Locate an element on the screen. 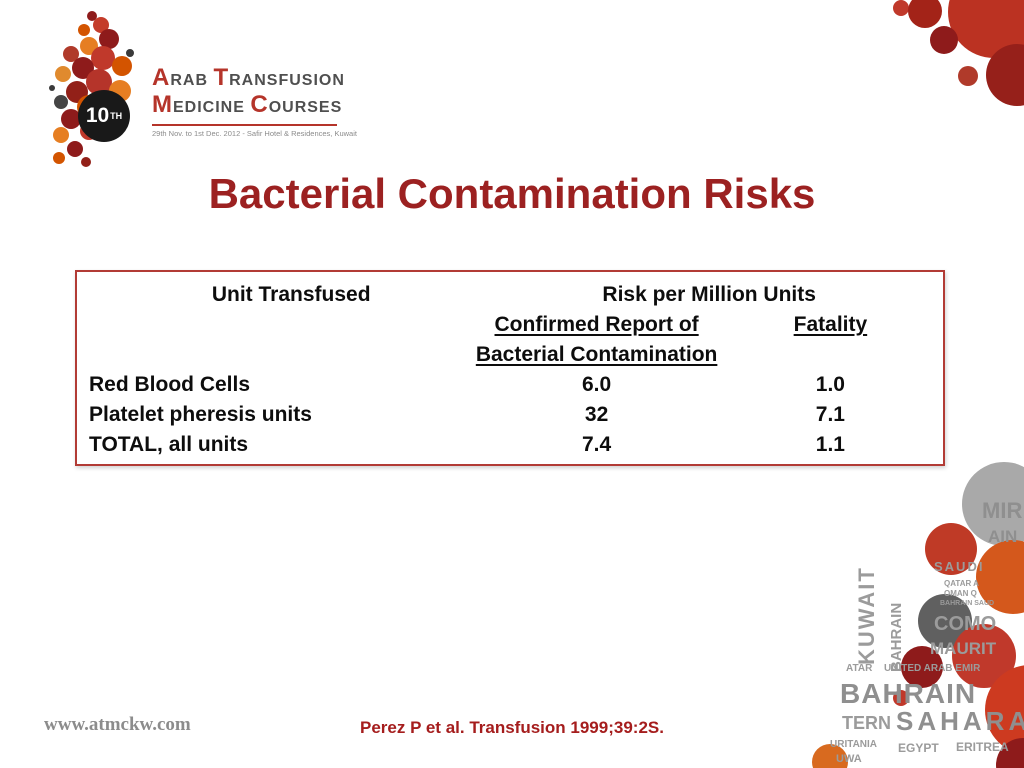 The height and width of the screenshot is (768, 1024). row-fatality-value: 1.0 is located at coordinates (830, 384).